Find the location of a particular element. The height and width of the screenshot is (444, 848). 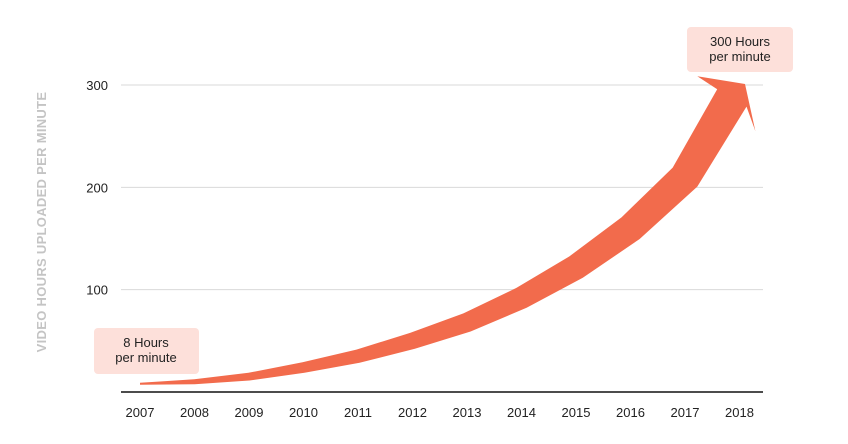

end-callout-line2: per minute is located at coordinates (739, 56).